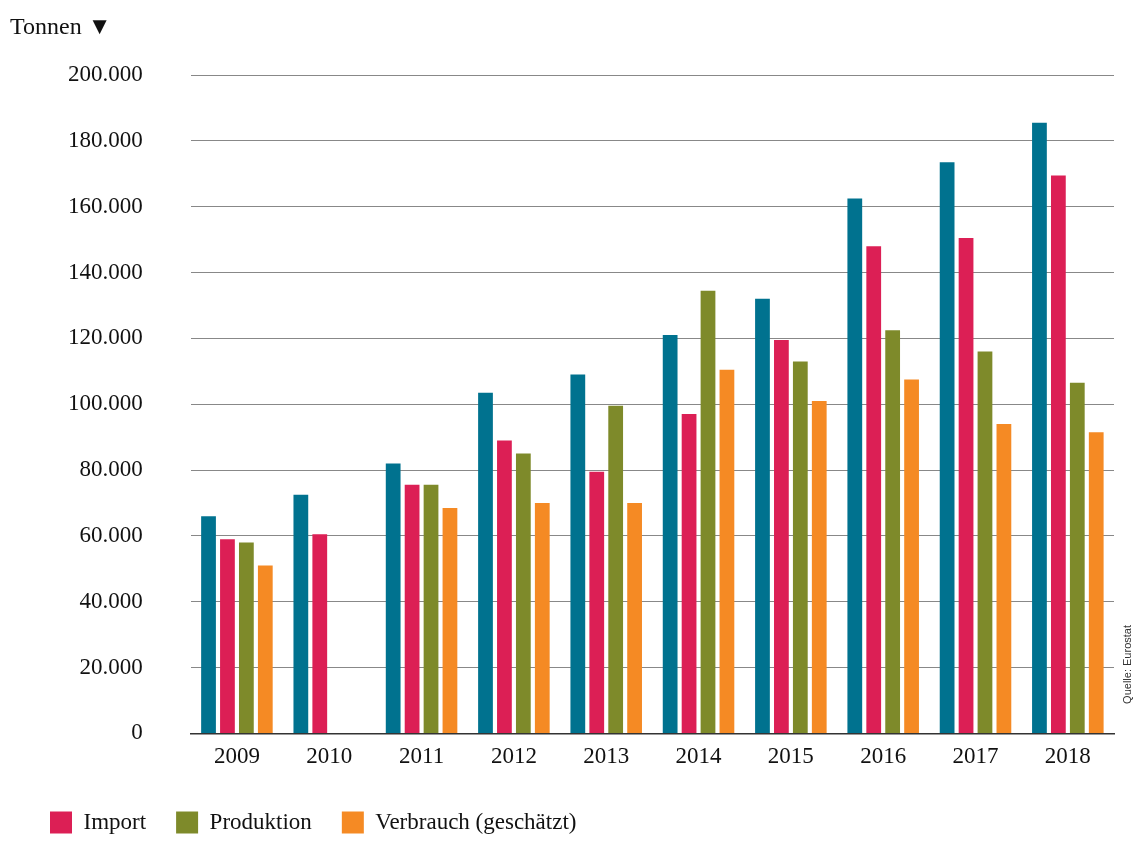  I want to click on y-tick-label: 0, so click(137, 732).